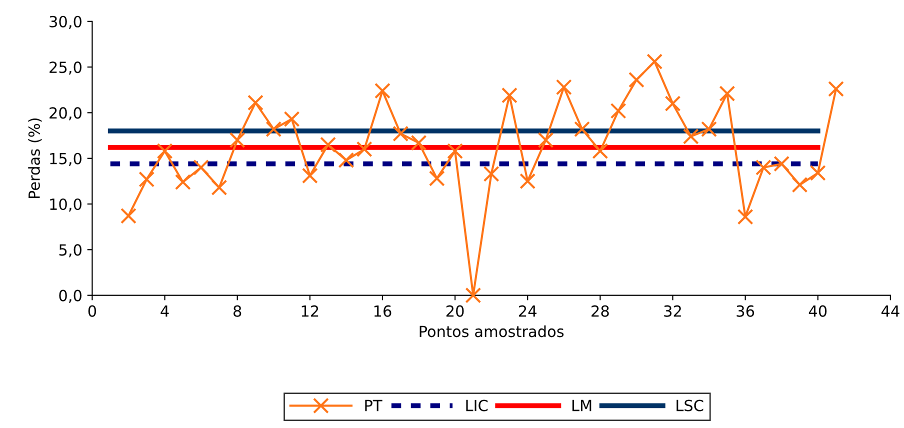  What do you see at coordinates (600, 311) in the screenshot?
I see `x-tick-label: 28` at bounding box center [600, 311].